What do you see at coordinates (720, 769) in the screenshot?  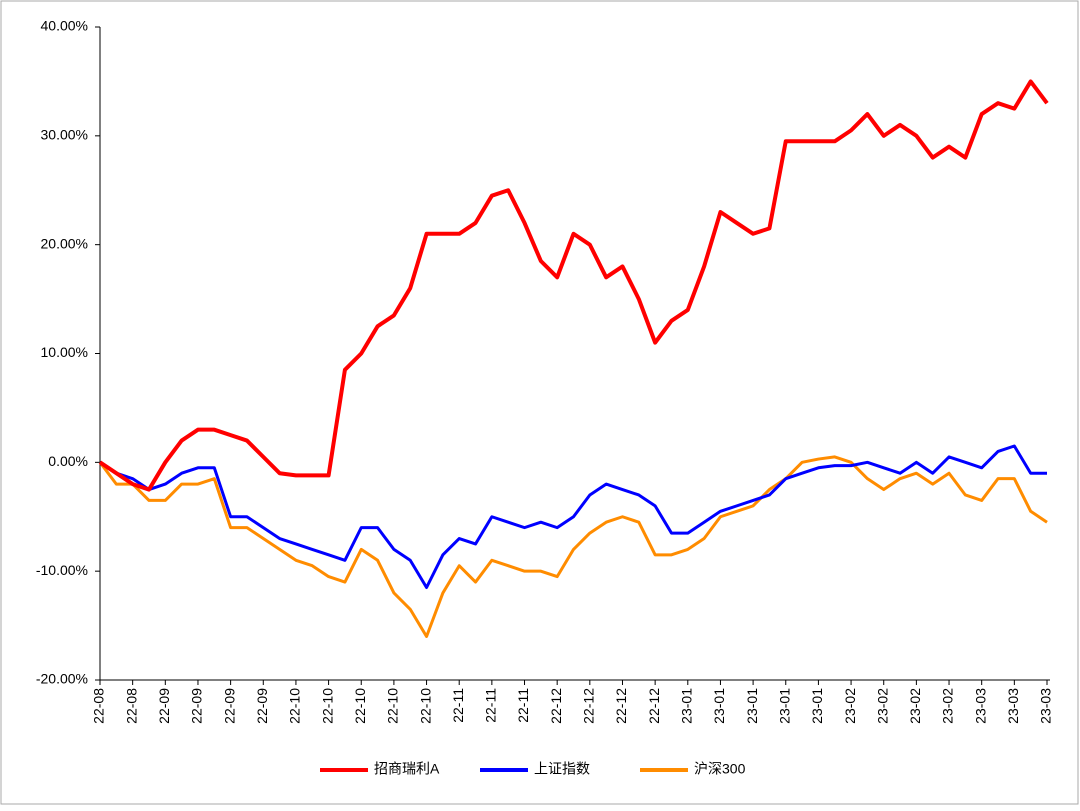 I see `legend-label: 沪深300` at bounding box center [720, 769].